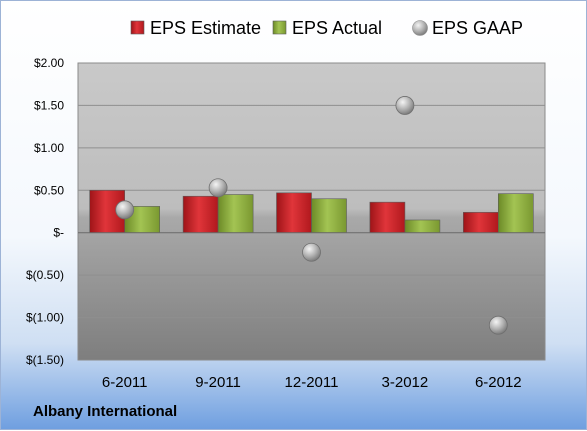 Image resolution: width=587 pixels, height=431 pixels. I want to click on y-tick-label: $(1.50), so click(45, 360).